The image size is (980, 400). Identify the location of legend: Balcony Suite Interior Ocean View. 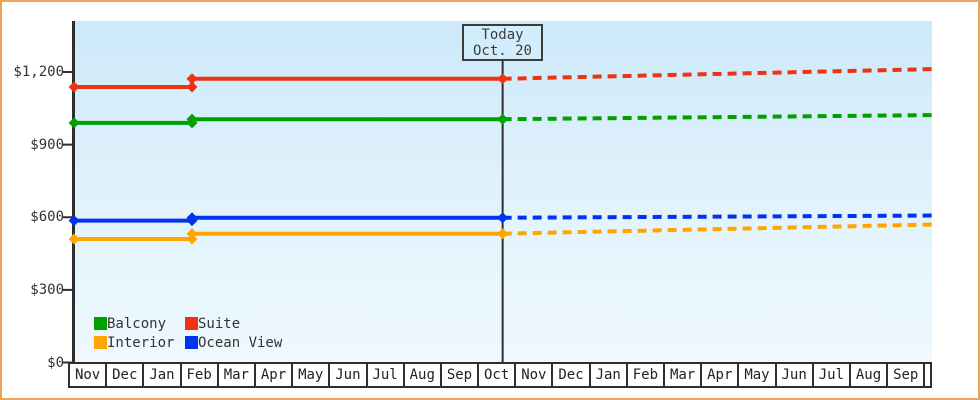
(188, 333).